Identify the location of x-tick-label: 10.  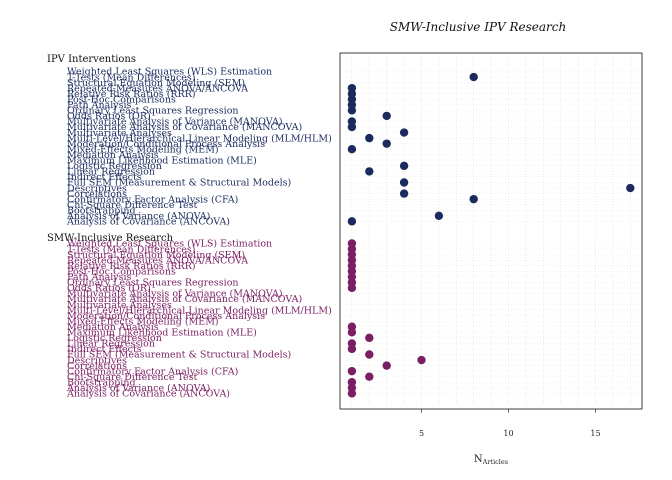
(508, 433).